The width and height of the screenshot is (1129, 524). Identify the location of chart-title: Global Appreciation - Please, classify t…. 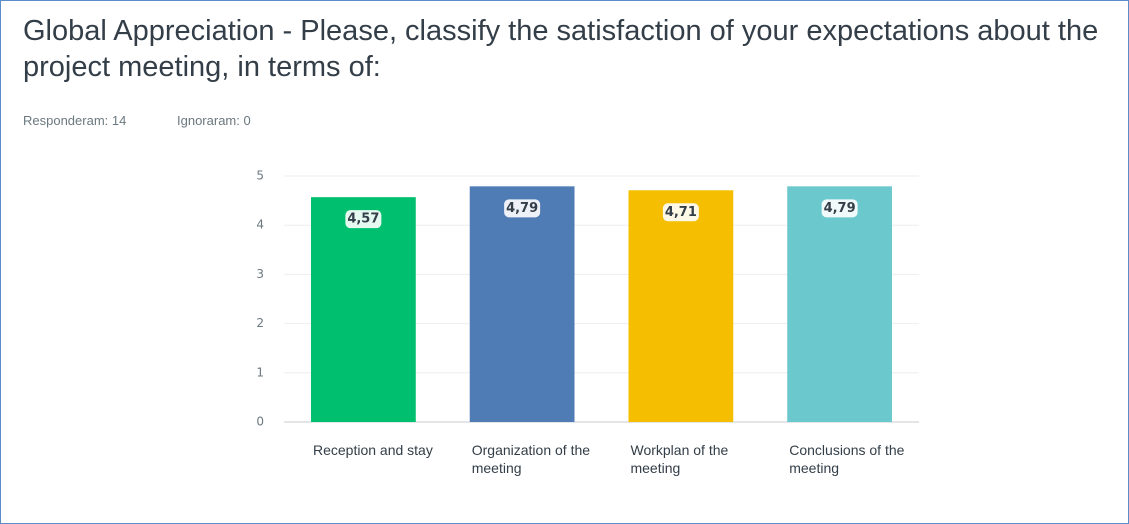
(561, 49).